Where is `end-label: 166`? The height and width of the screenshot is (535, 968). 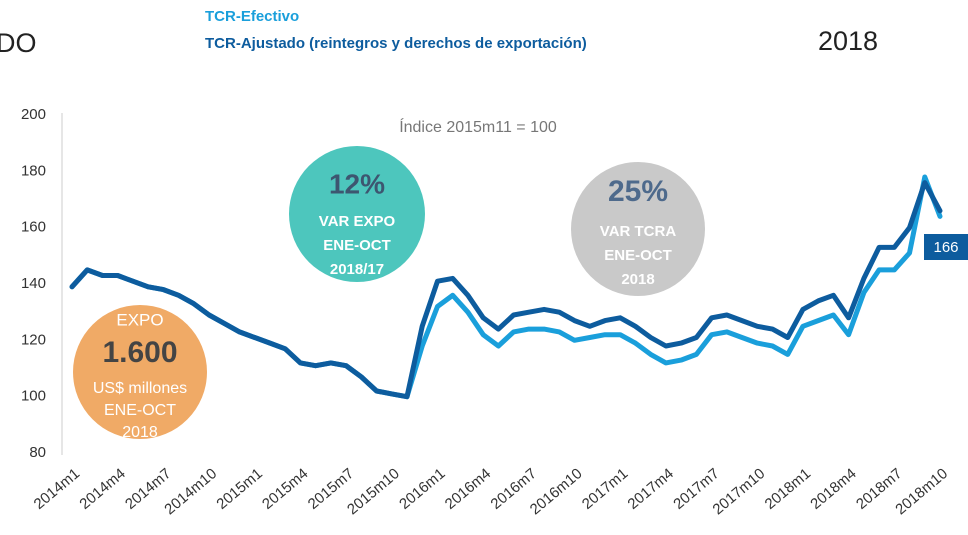
end-label: 166 is located at coordinates (945, 247).